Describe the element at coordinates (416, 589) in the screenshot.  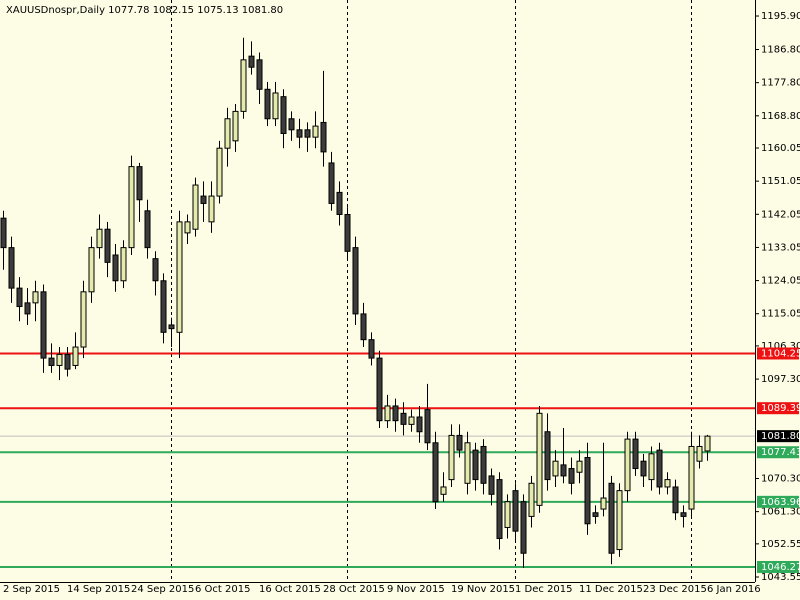
I see `x-tick-label: 9 Nov 2015` at that location.